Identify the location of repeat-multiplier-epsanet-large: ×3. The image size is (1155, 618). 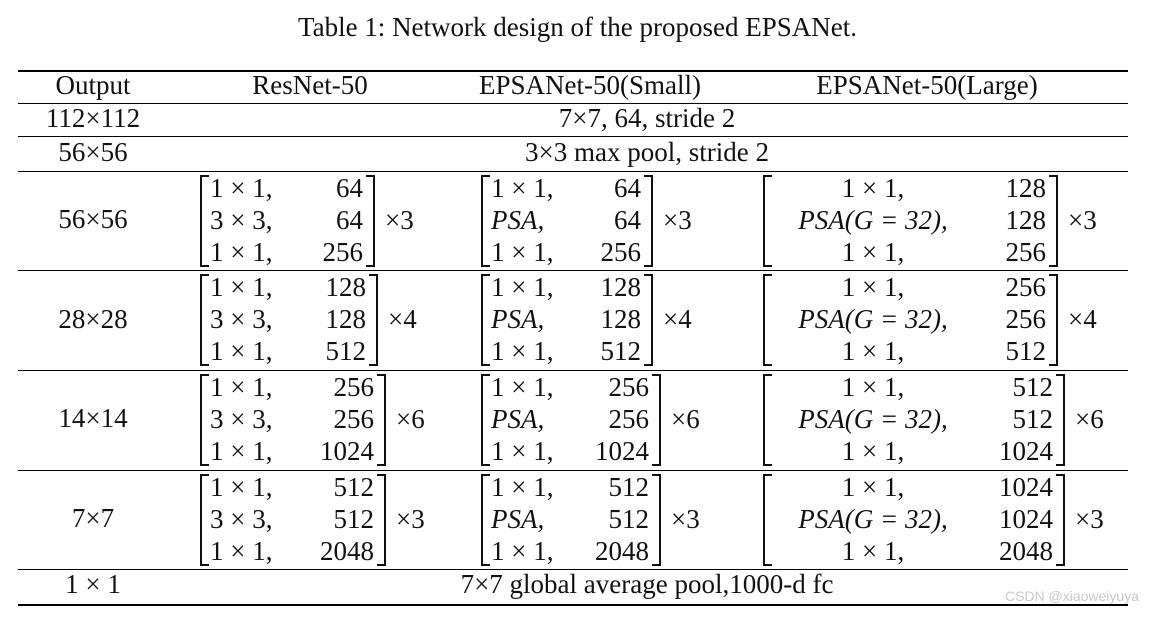
(1082, 220).